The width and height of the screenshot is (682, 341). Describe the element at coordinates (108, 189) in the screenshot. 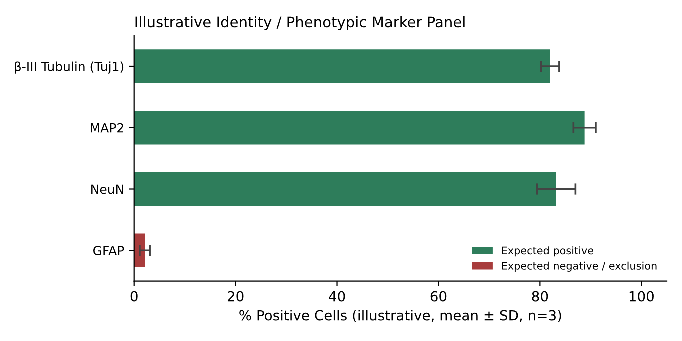

I see `y-tick-label: NeuN` at that location.